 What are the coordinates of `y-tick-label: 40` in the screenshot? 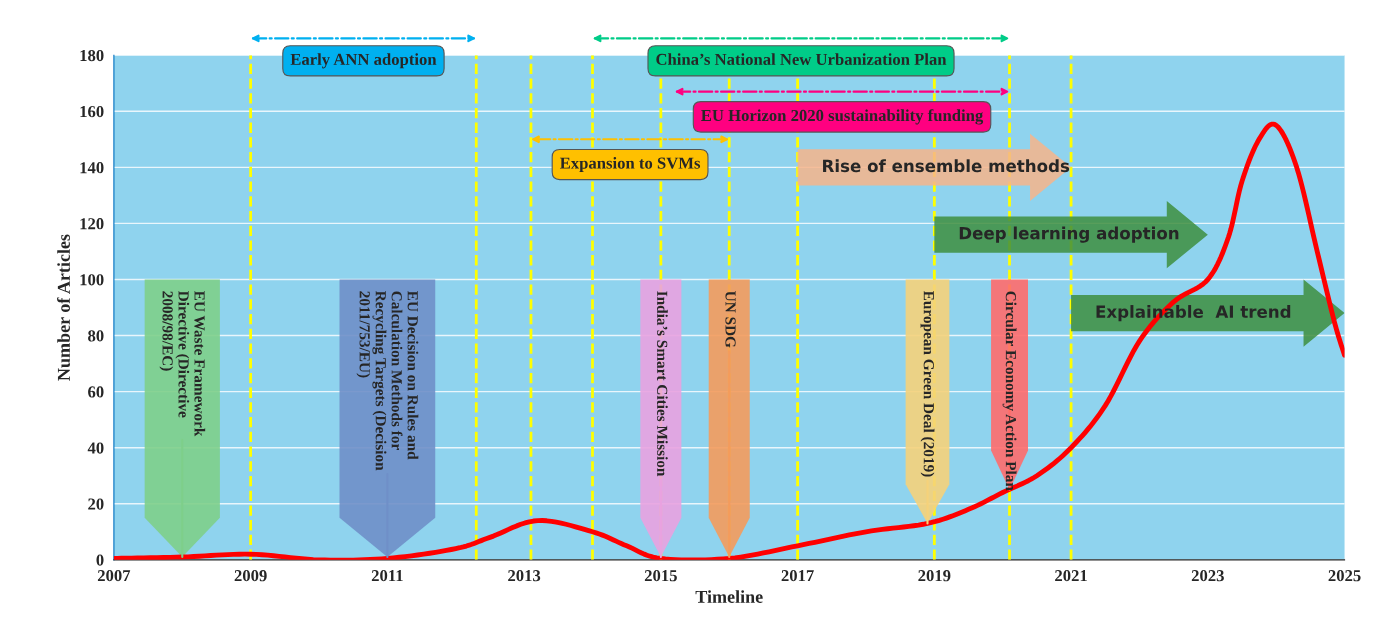 It's located at (95, 448).